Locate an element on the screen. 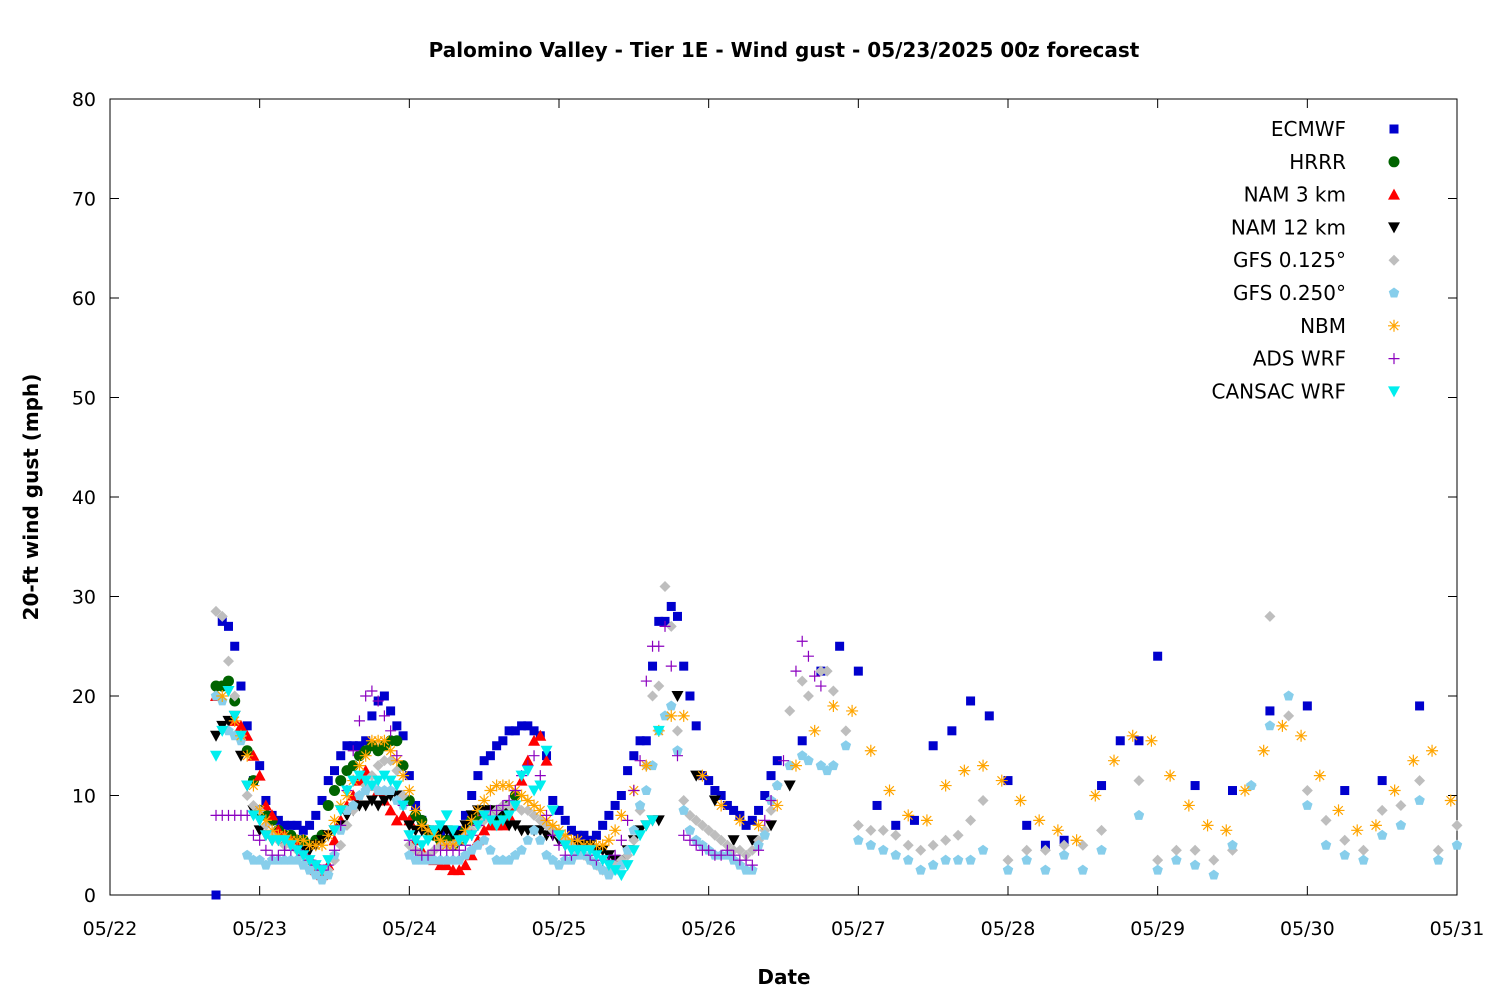 The width and height of the screenshot is (1500, 1000). x-tick-label: 05/22 is located at coordinates (110, 929).